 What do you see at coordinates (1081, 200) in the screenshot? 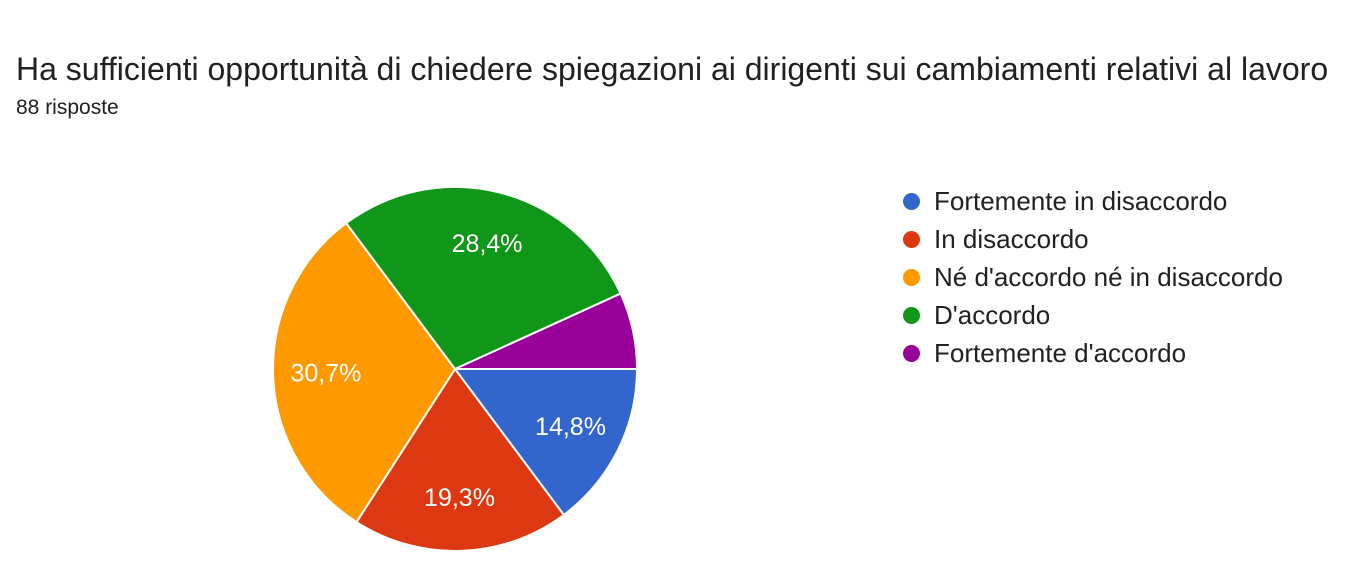
I see `legend-item-label: Fortemente in disaccordo` at bounding box center [1081, 200].